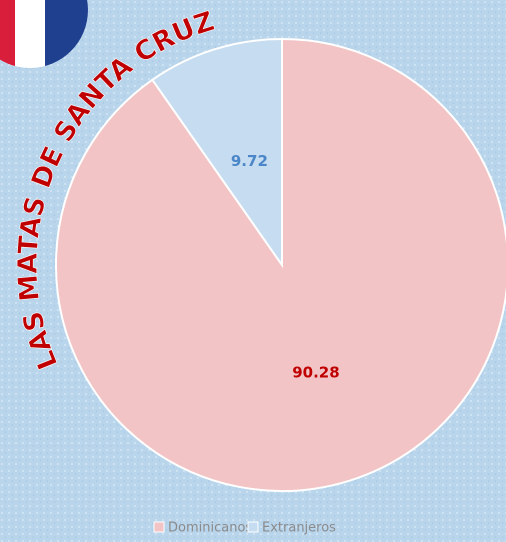 The image size is (506, 542). I want to click on legend-label: Extranjeros, so click(299, 528).